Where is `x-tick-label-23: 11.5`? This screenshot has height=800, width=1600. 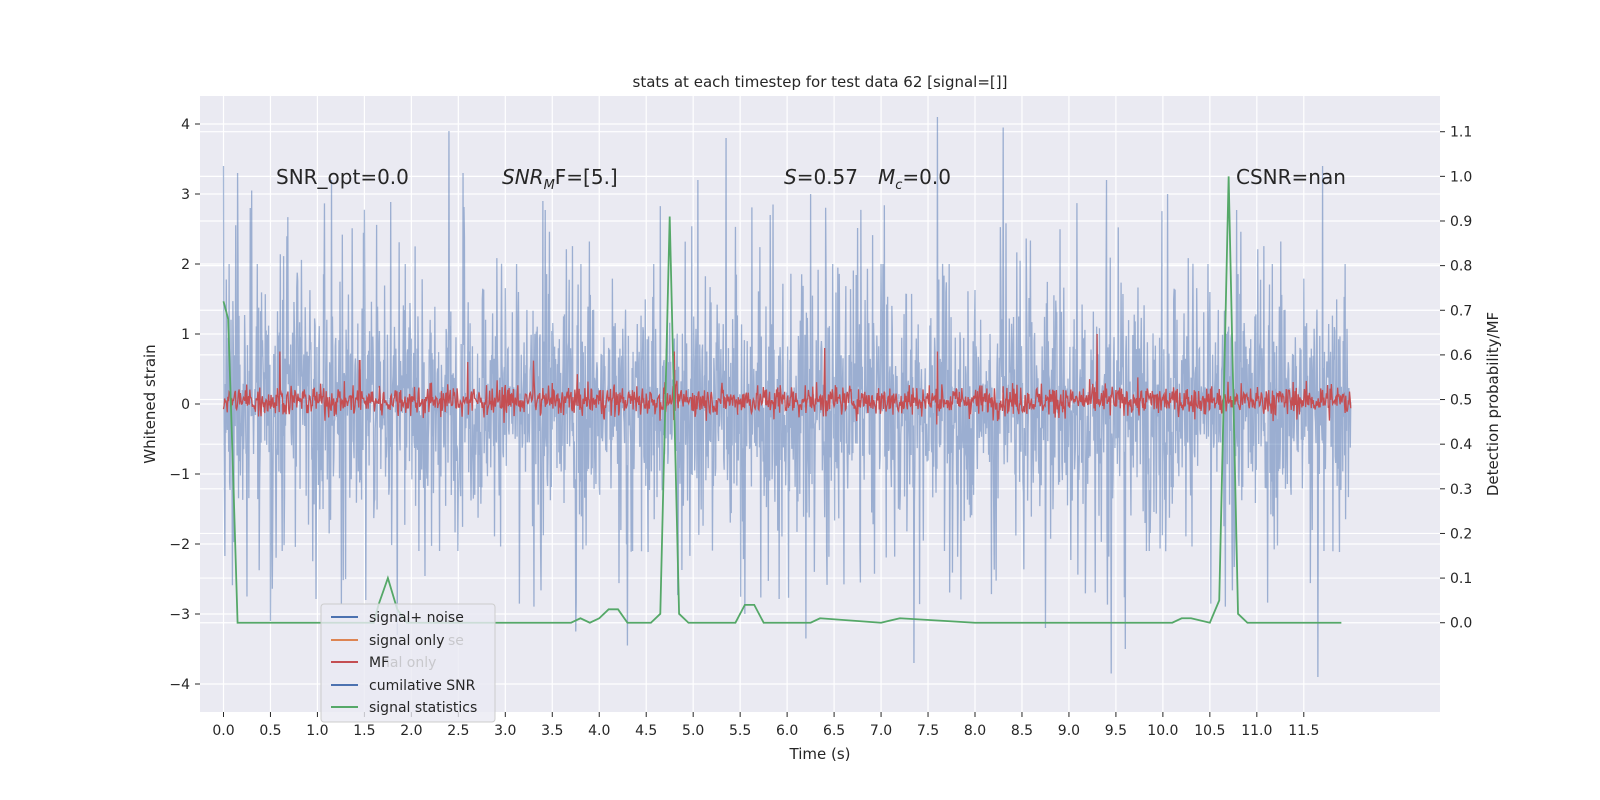 x-tick-label-23: 11.5 is located at coordinates (1303, 731).